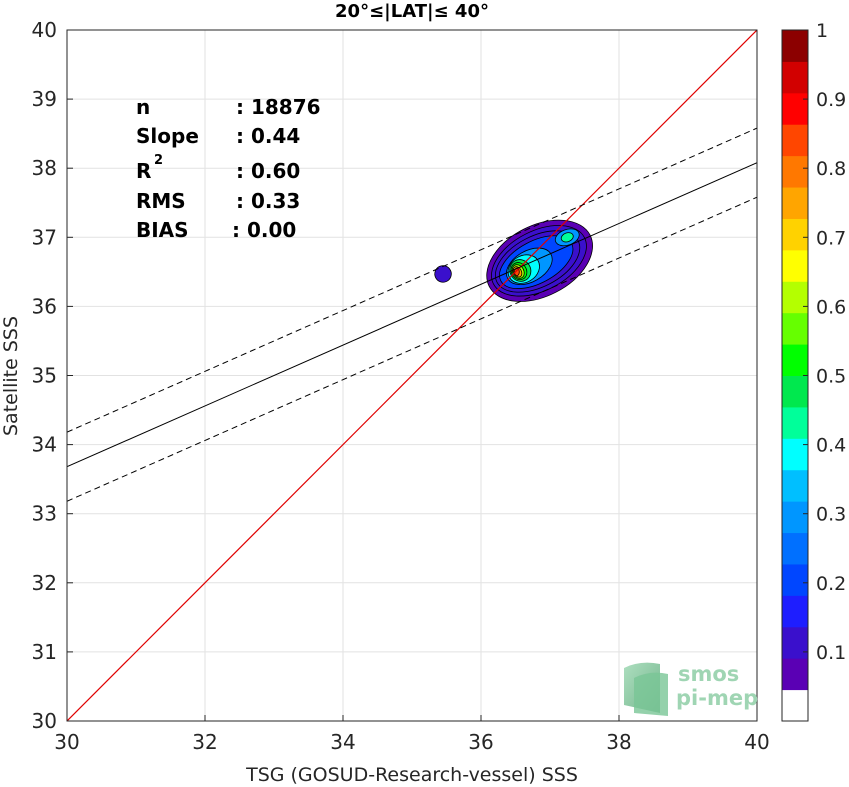  Describe the element at coordinates (756, 742) in the screenshot. I see `x-tick-label: 40` at that location.